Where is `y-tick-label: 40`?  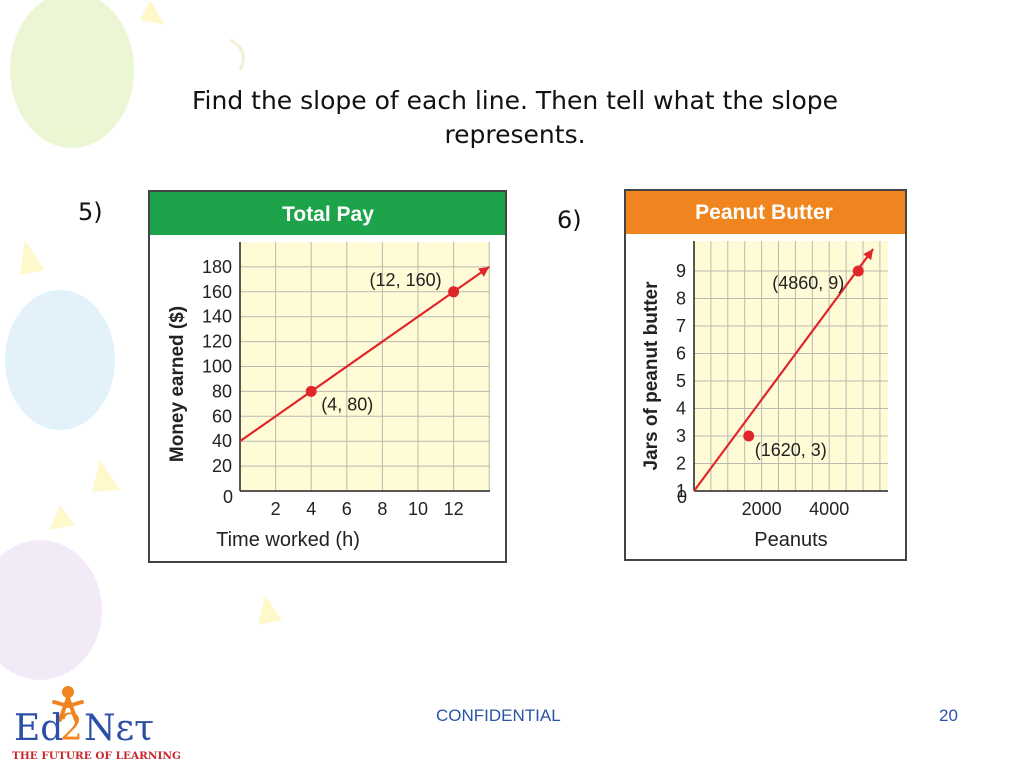 y-tick-label: 40 is located at coordinates (222, 441).